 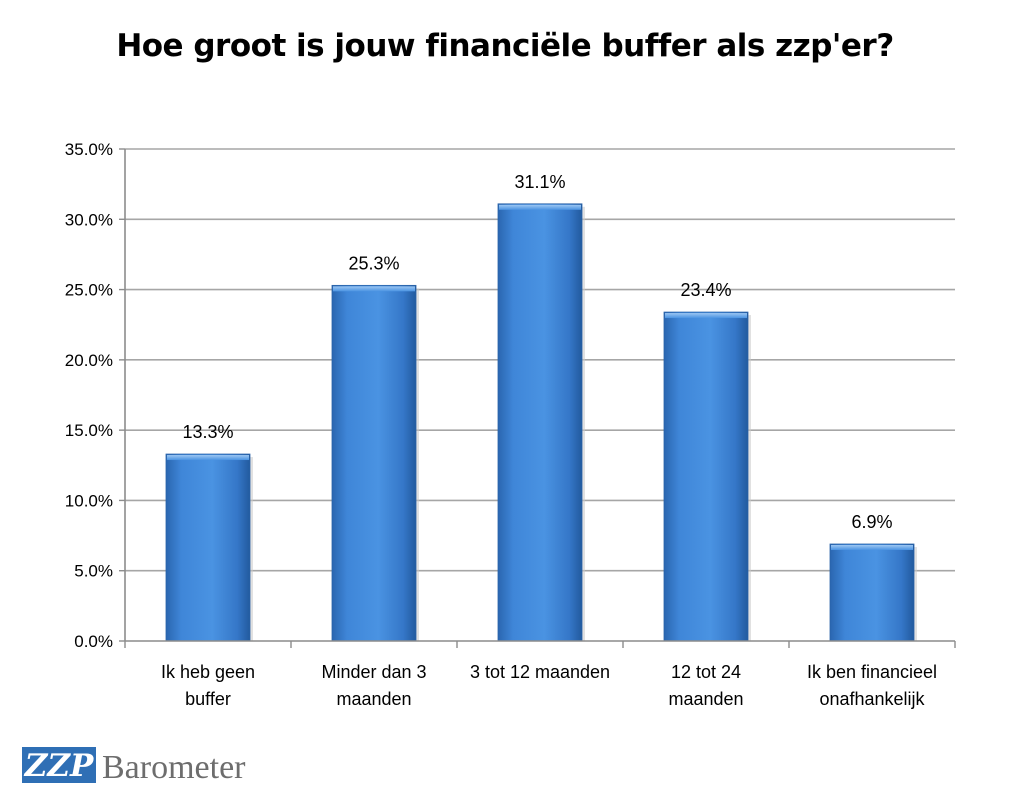 I want to click on x-tick-label: Minder dan 3 maanden, so click(x=373, y=685).